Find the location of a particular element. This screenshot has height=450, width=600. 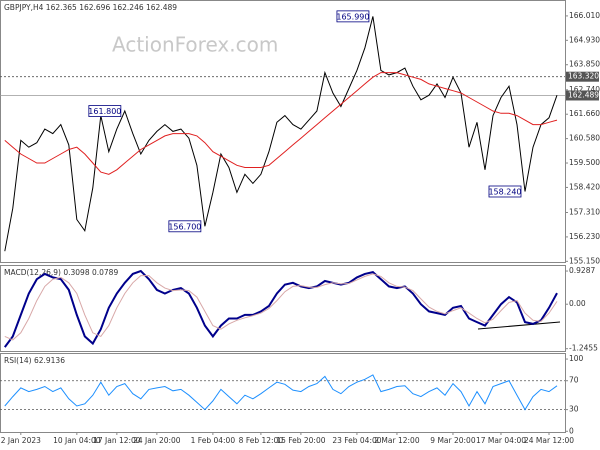

x-tick-label: 23 Feb 04:00 is located at coordinates (356, 440).